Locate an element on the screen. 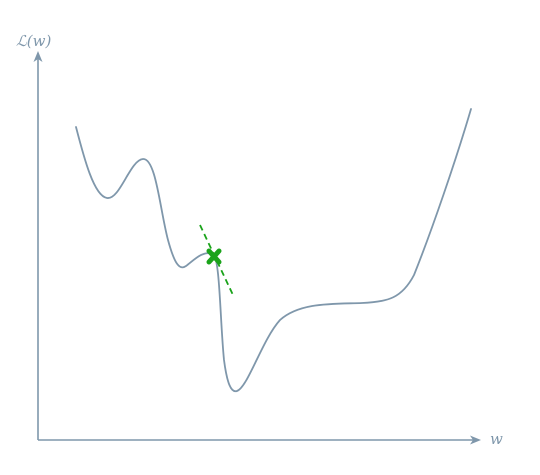 This screenshot has height=475, width=540. y-axis-label: ℒ(w) is located at coordinates (33, 41).